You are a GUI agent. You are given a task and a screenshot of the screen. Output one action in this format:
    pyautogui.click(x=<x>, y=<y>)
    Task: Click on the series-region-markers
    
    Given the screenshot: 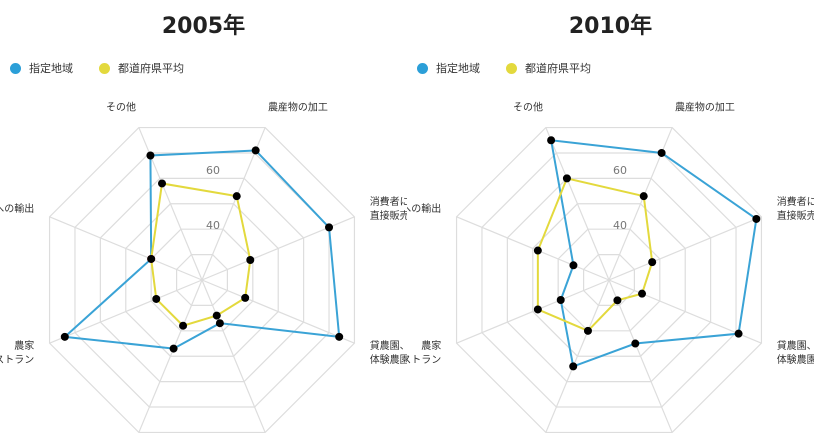 What is the action you would take?
    pyautogui.click(x=654, y=253)
    